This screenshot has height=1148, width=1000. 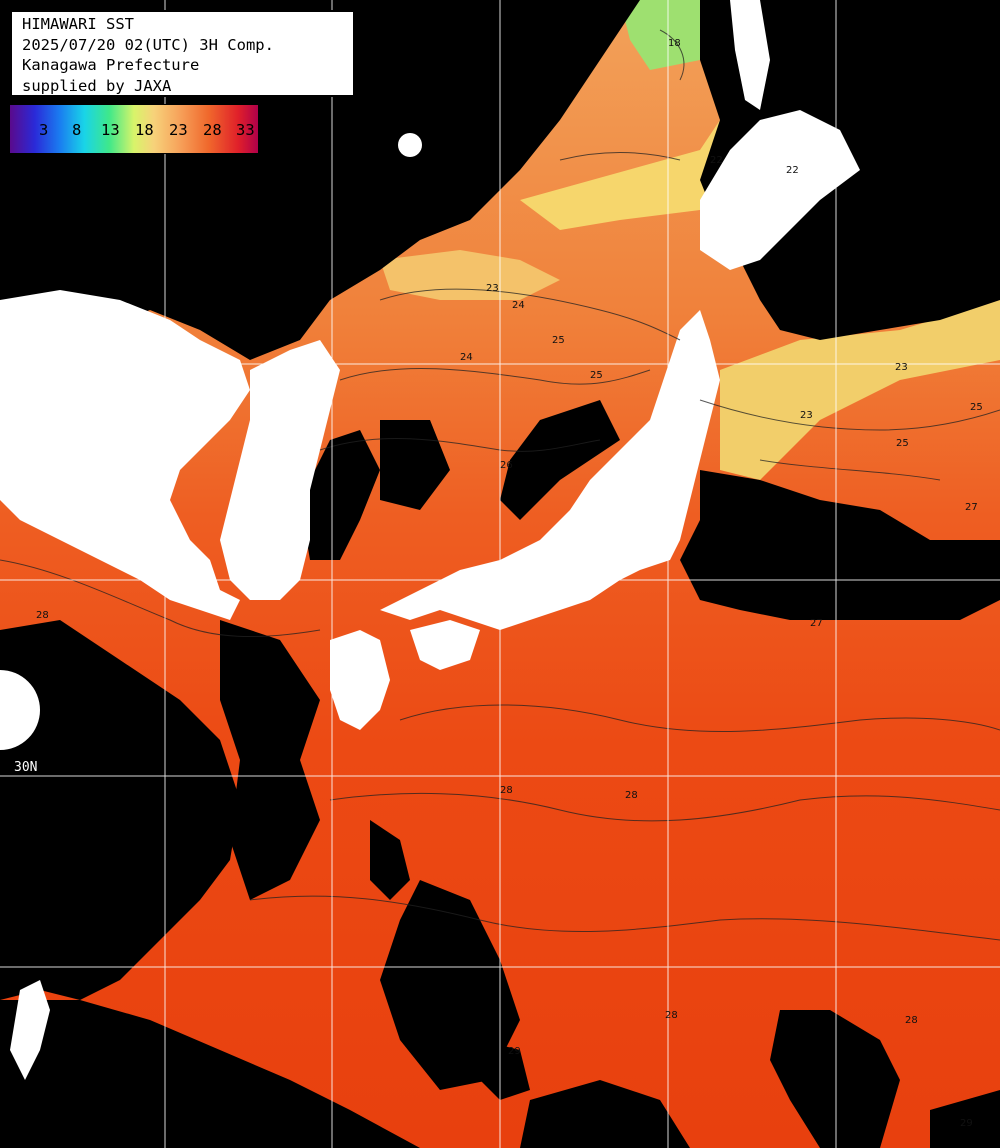 I want to click on colorbar-tick: 33, so click(x=245, y=130).